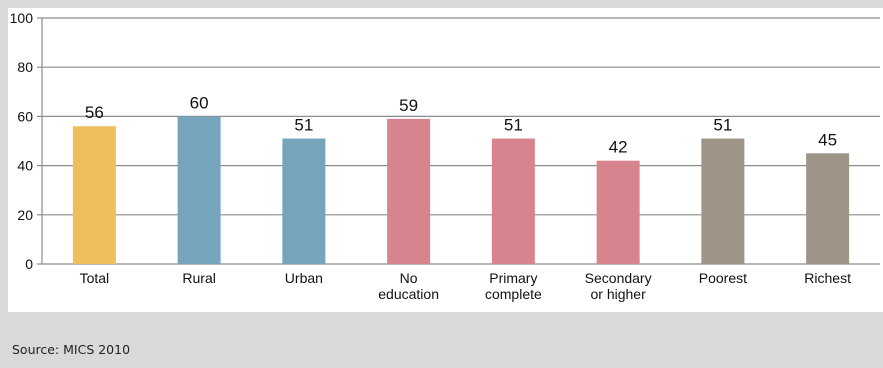 The height and width of the screenshot is (368, 883). I want to click on y-tick-label: 40, so click(25, 166).